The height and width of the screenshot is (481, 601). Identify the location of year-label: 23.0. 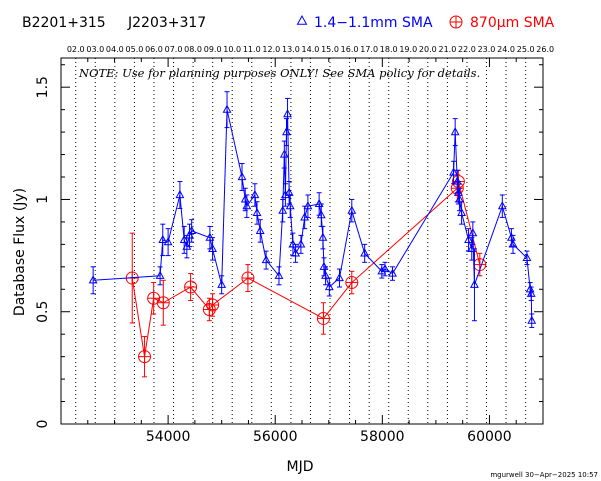
(487, 49).